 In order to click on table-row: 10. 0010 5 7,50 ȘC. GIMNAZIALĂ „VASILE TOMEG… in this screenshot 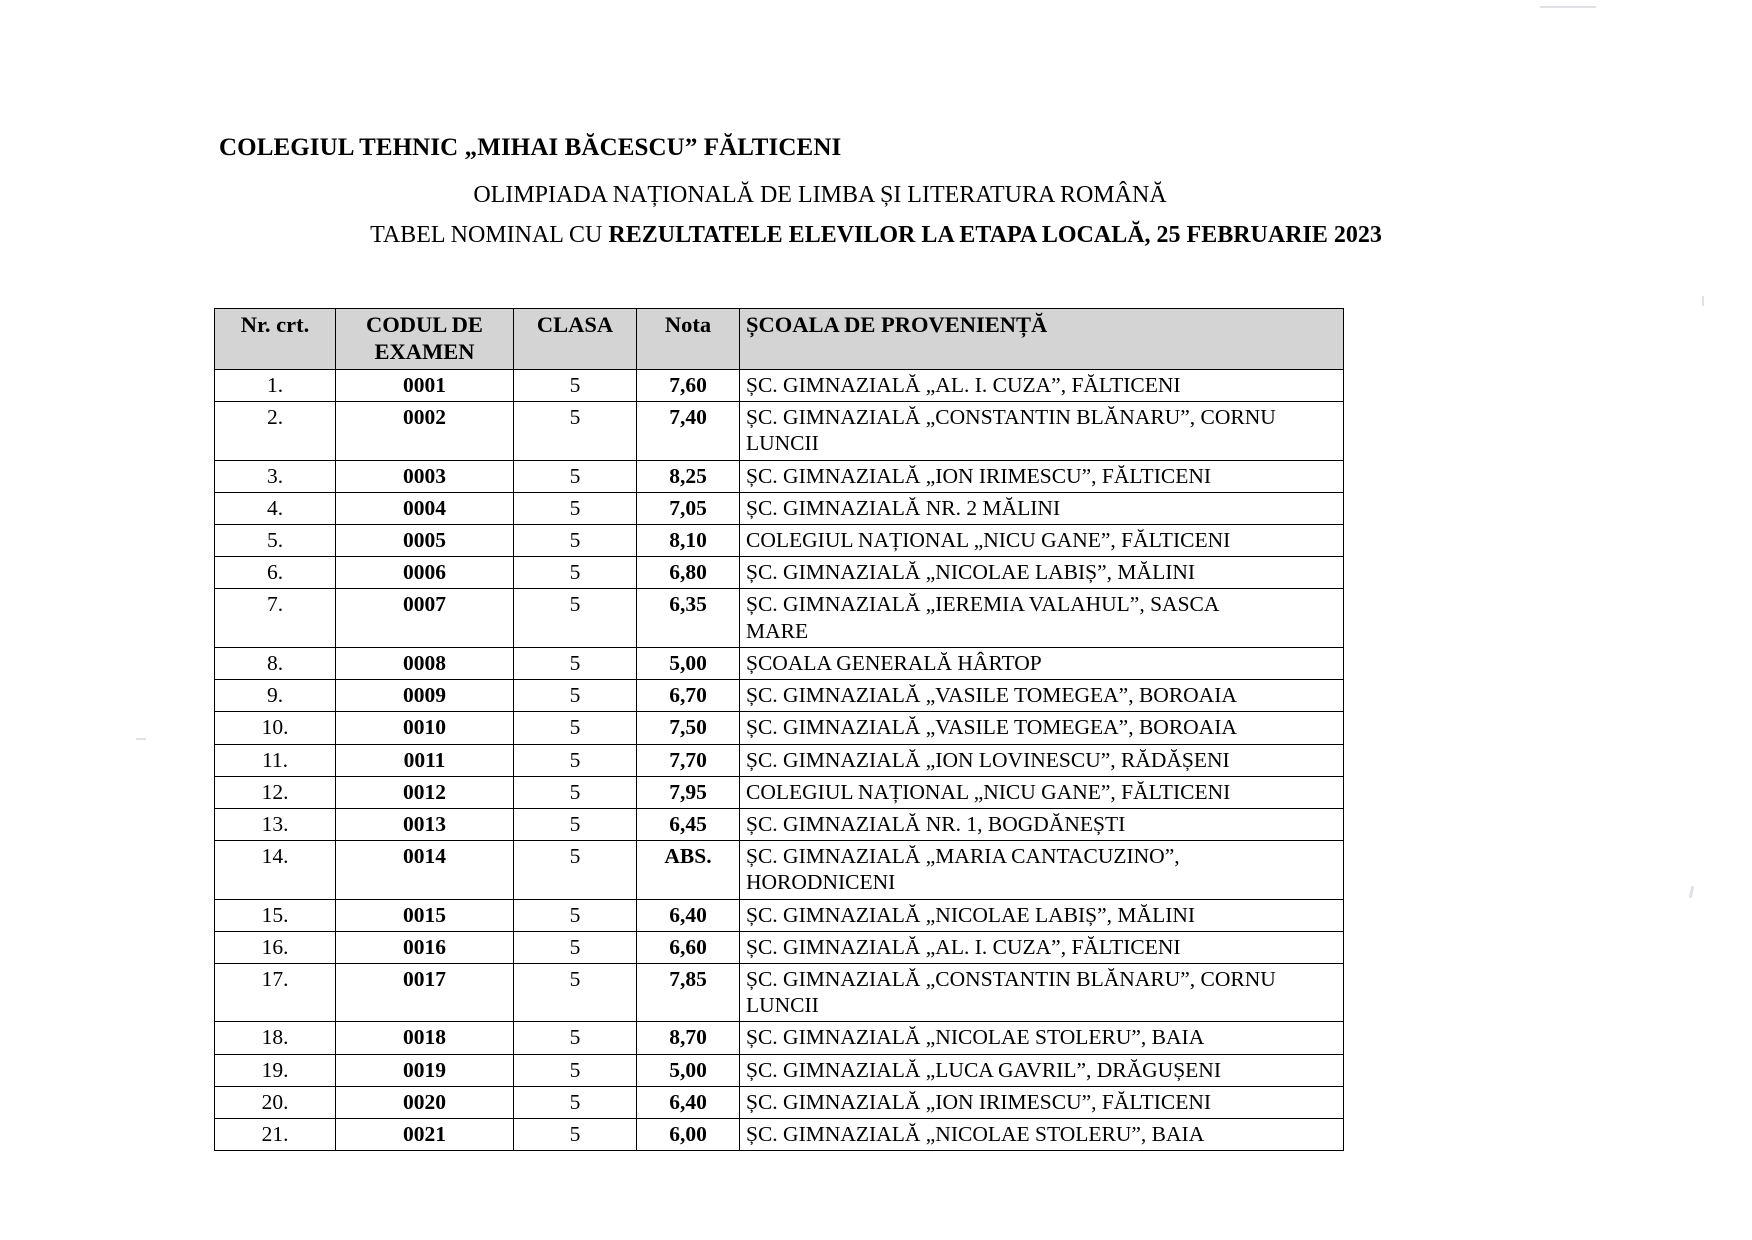, I will do `click(779, 728)`.